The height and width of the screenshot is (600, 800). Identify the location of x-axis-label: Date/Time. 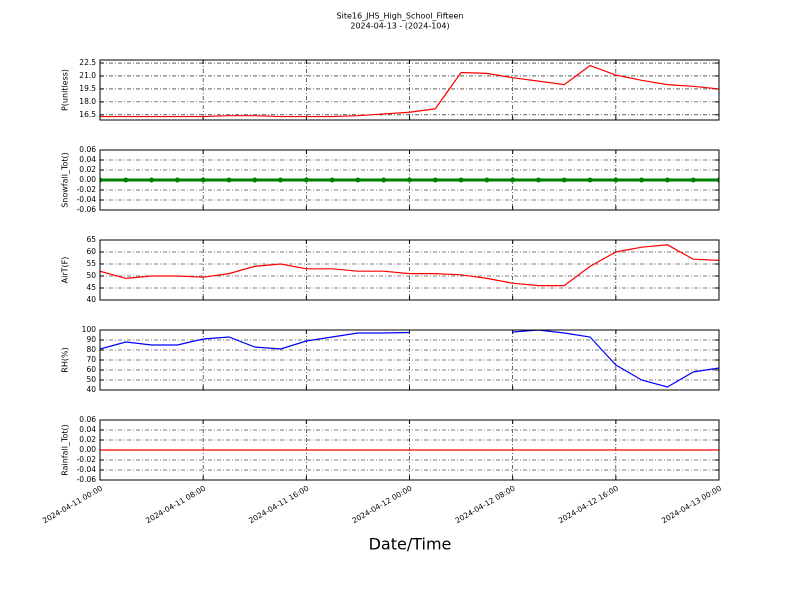
(410, 544).